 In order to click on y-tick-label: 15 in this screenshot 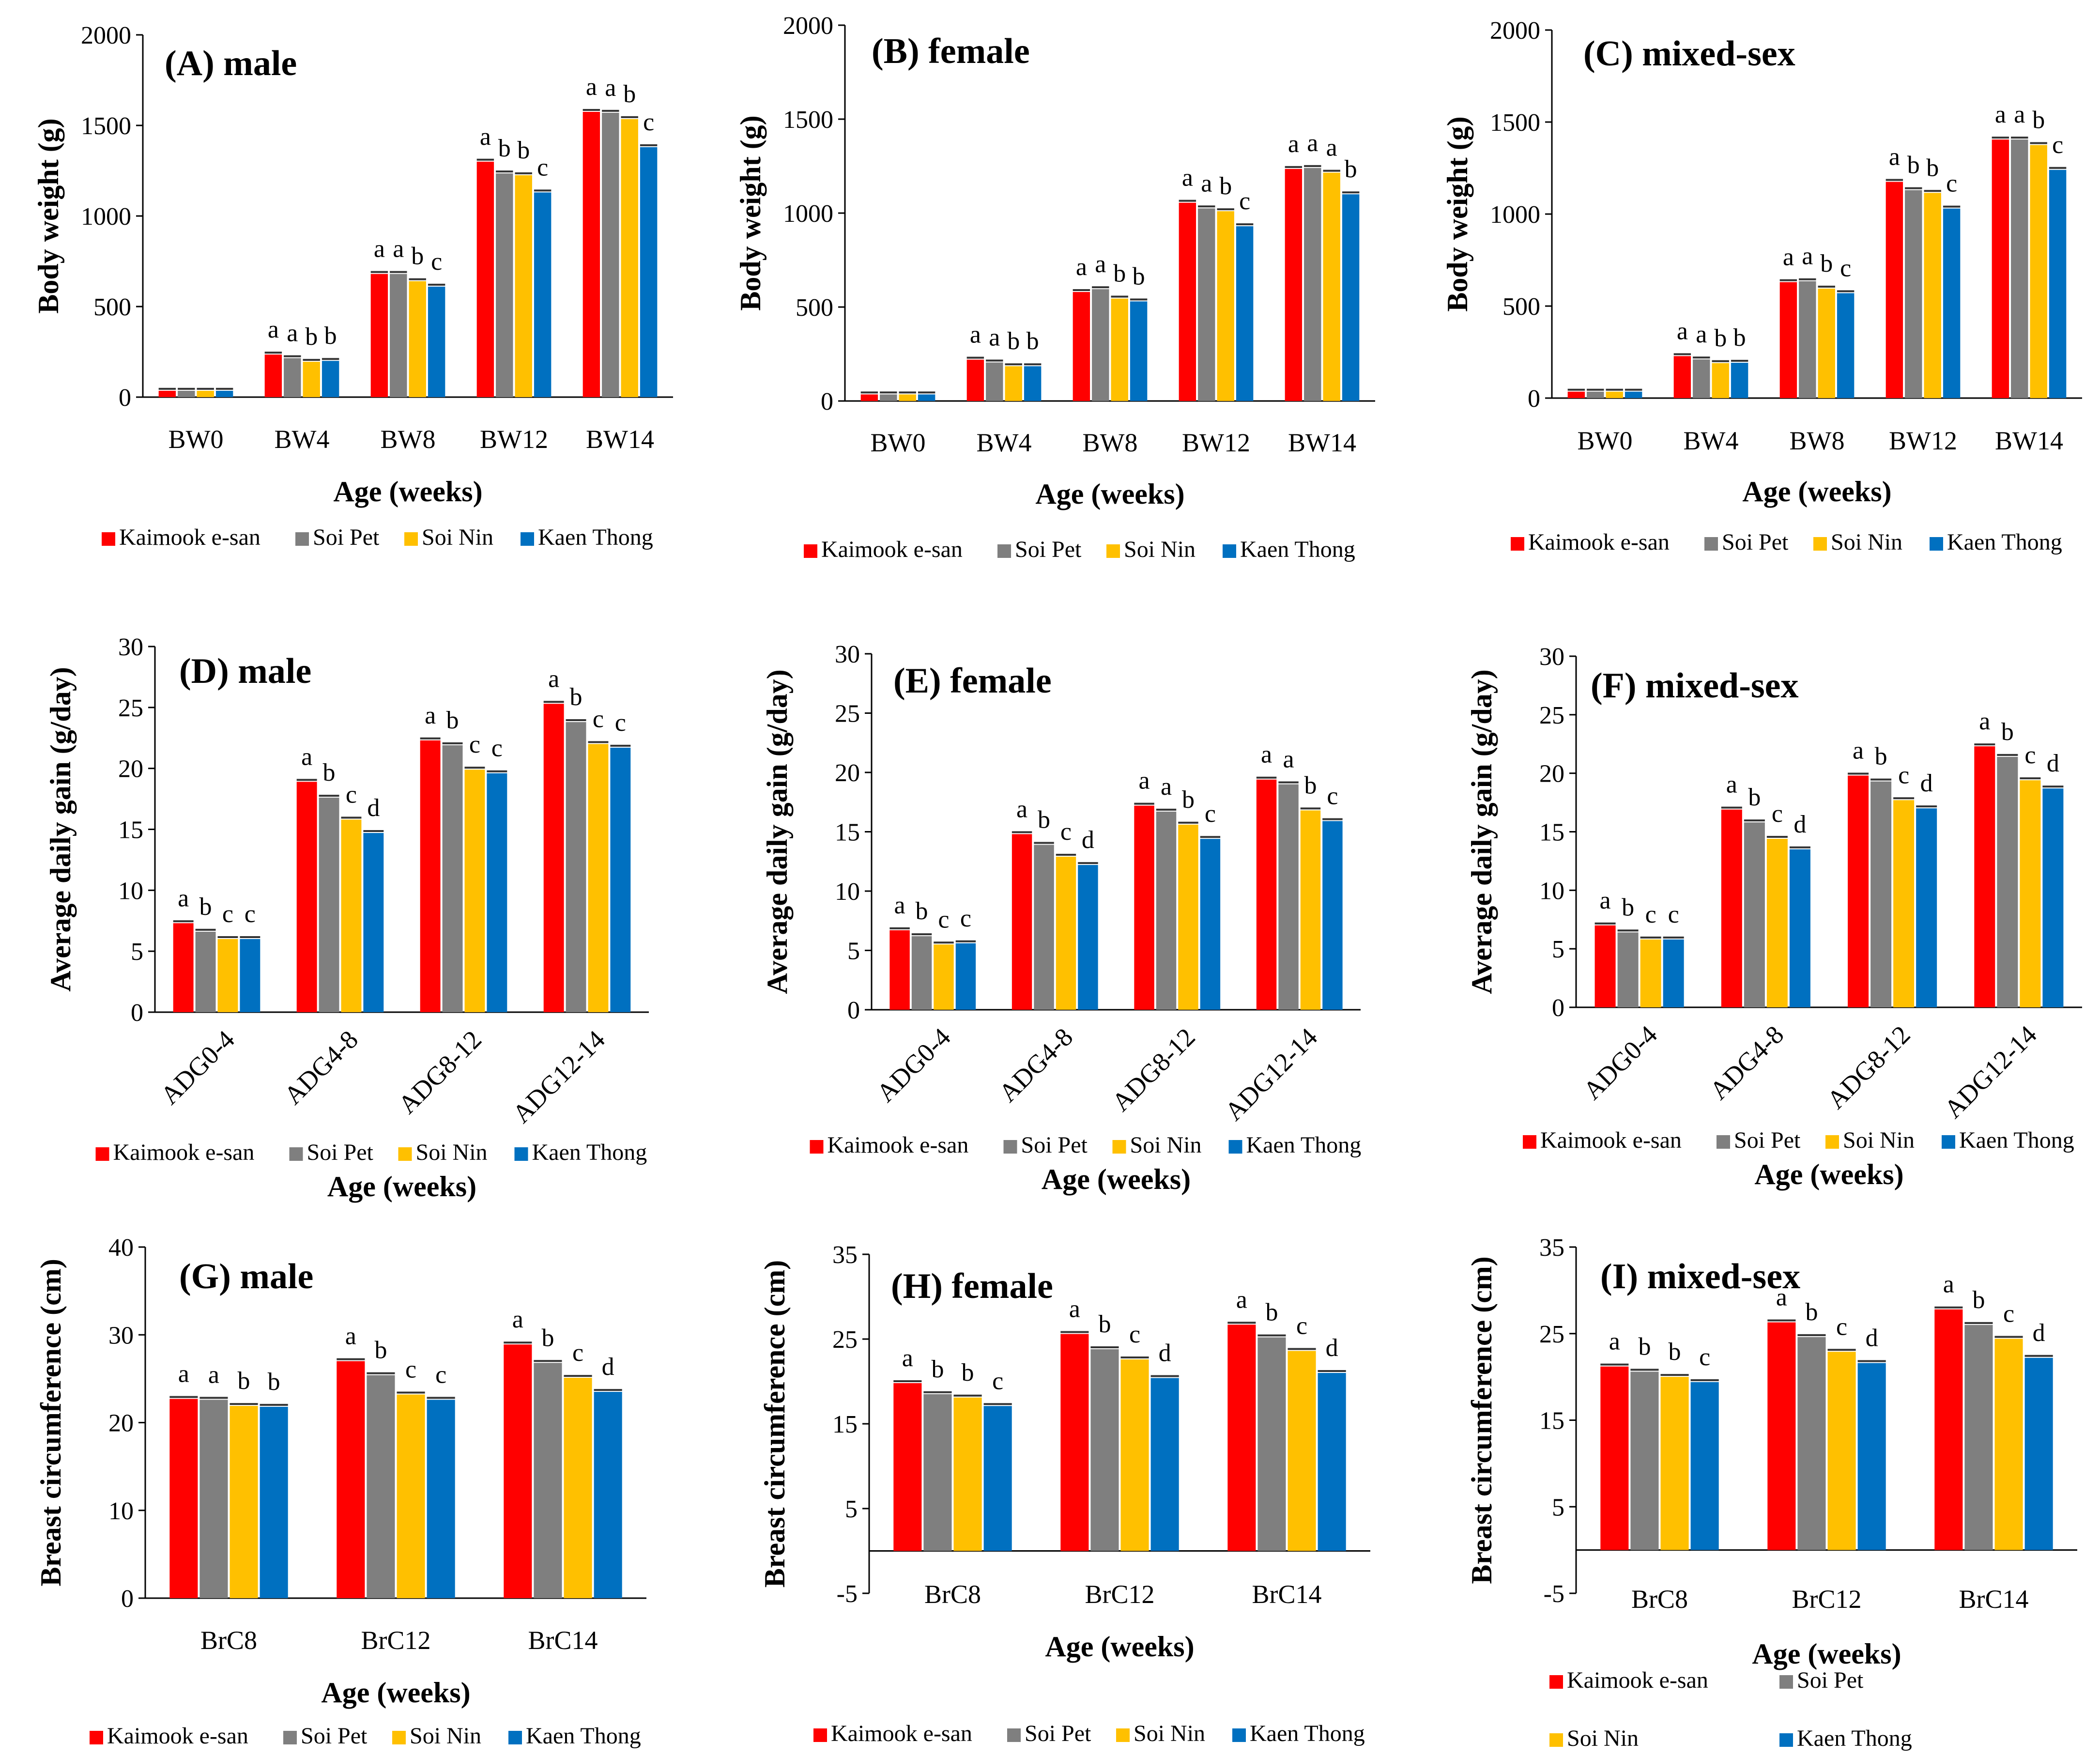, I will do `click(847, 833)`.